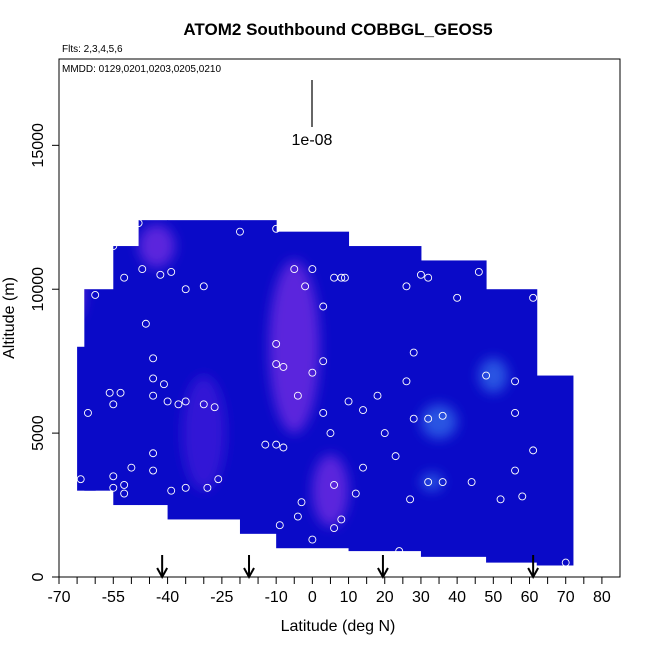 The image size is (650, 650). I want to click on y-tick-label: 10000, so click(38, 289).